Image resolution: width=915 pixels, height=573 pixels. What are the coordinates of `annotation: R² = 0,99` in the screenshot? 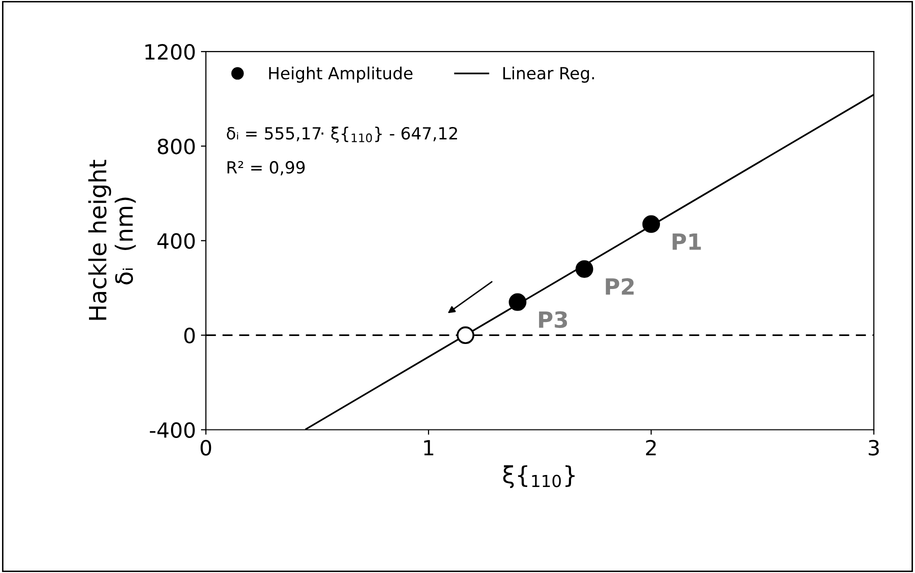 It's located at (266, 168).